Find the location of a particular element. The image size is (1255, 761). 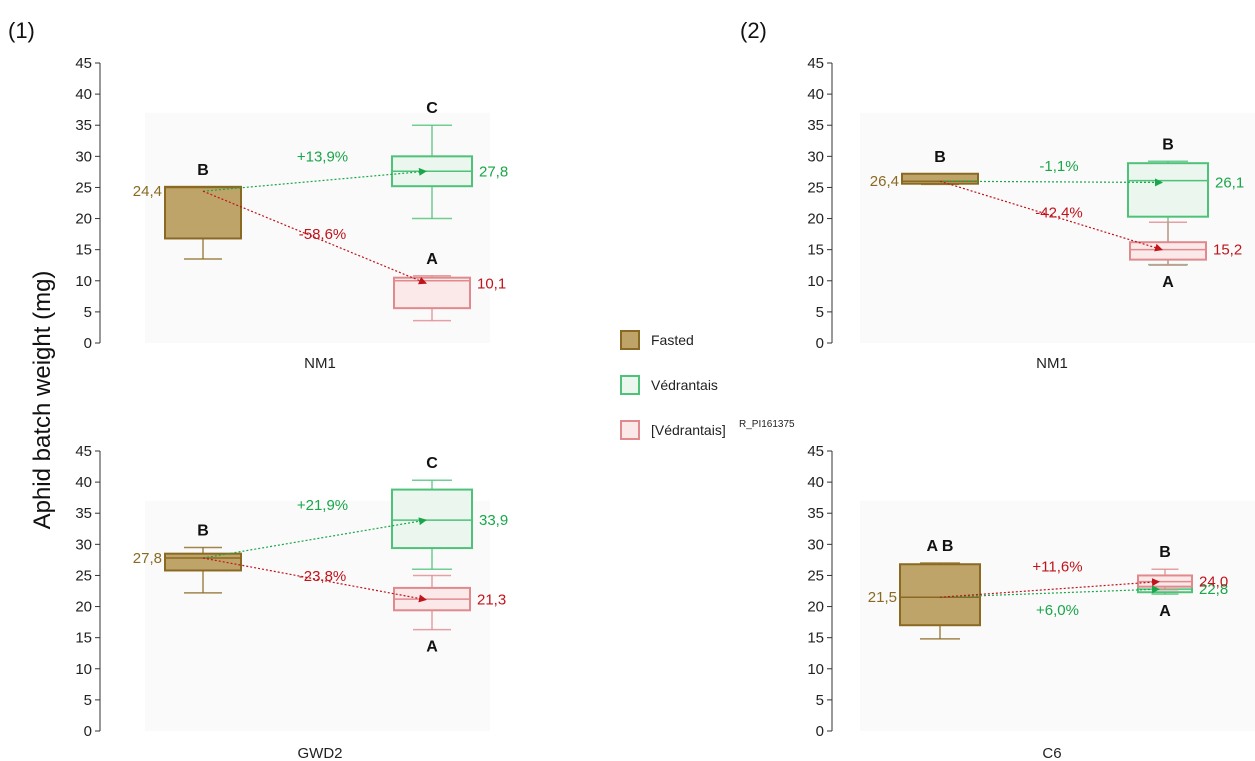

x-axis-label: NM1 is located at coordinates (320, 363).